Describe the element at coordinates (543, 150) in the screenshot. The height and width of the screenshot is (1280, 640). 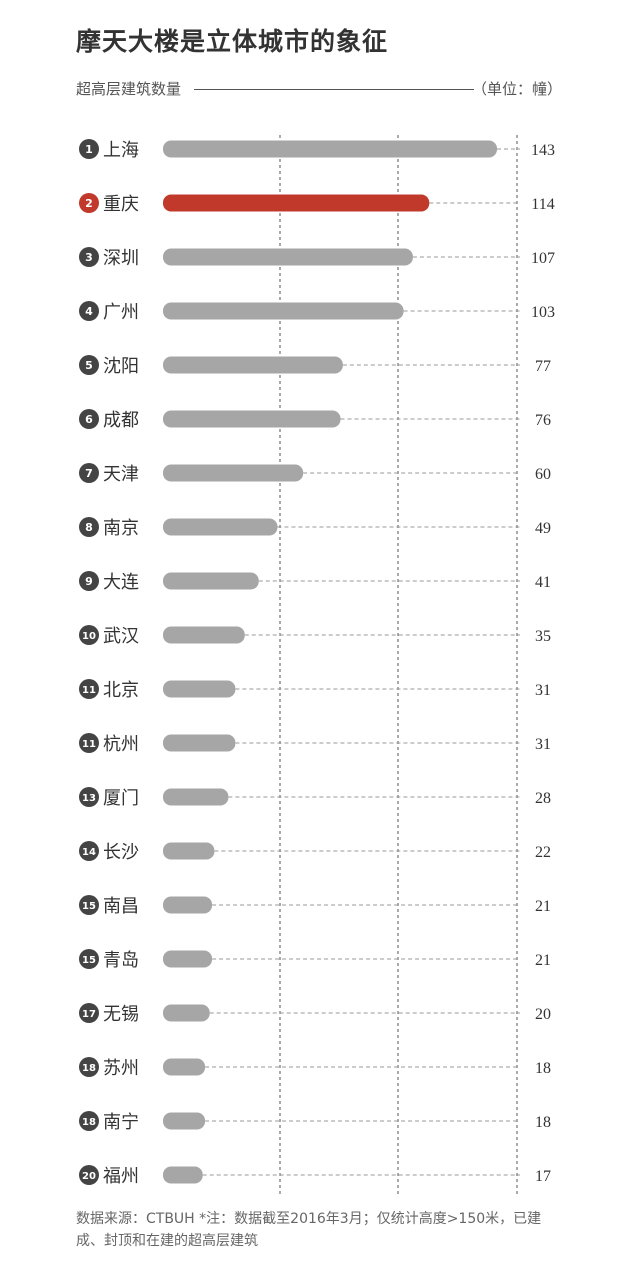
I see `value-label: 143` at that location.